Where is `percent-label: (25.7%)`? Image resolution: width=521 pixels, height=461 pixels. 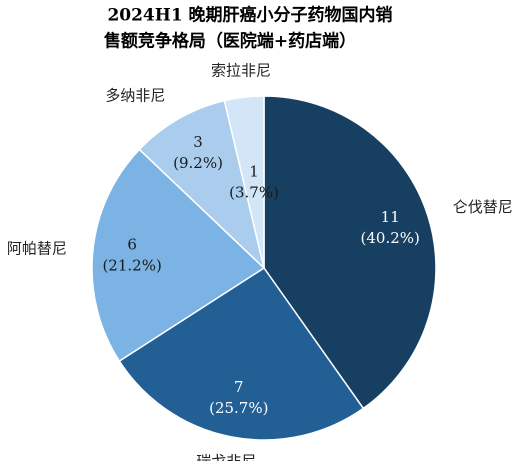 percent-label: (25.7%) is located at coordinates (238, 408).